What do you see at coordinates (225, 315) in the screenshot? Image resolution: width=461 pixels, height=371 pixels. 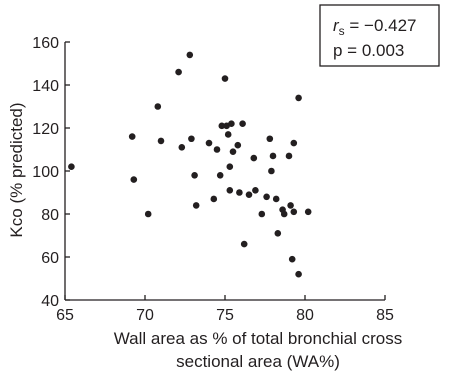 I see `x-tick-label: 75` at bounding box center [225, 315].